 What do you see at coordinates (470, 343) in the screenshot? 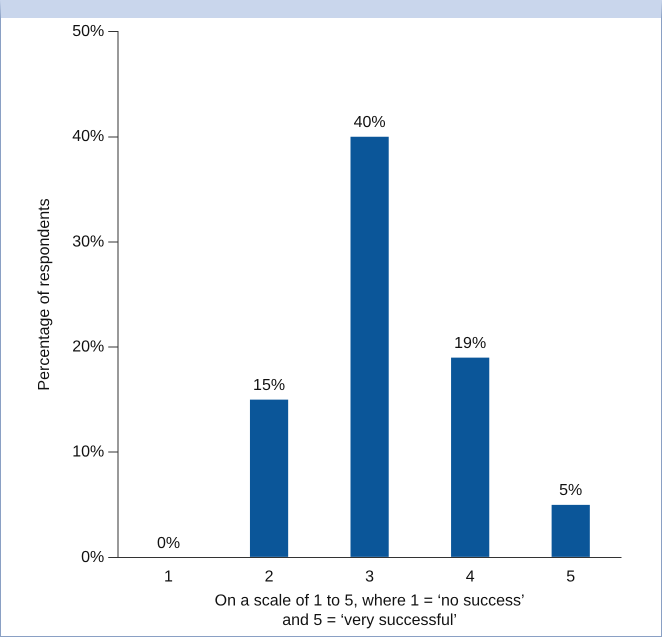
I see `data-label: 19%` at bounding box center [470, 343].